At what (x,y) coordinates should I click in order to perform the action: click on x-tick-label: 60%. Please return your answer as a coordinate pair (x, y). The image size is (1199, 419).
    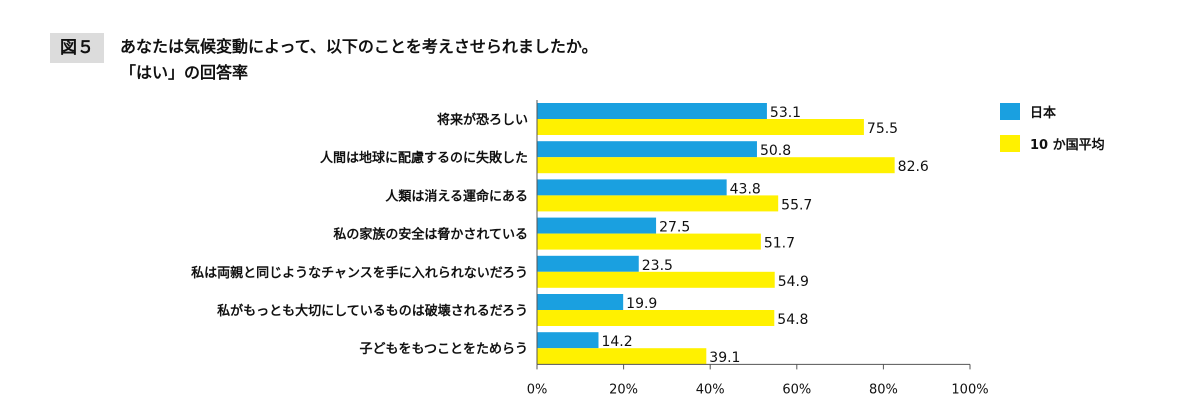
    Looking at the image, I should click on (796, 389).